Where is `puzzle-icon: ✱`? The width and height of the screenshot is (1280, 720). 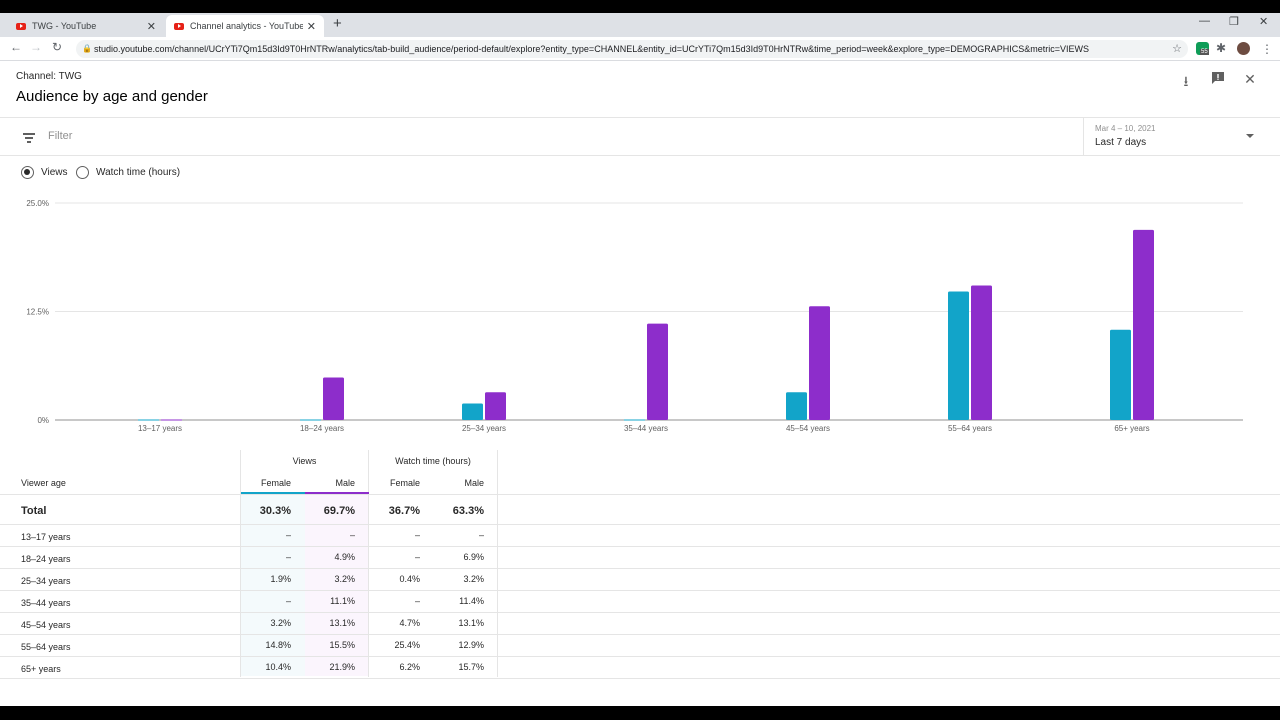
puzzle-icon: ✱ is located at coordinates (1221, 48).